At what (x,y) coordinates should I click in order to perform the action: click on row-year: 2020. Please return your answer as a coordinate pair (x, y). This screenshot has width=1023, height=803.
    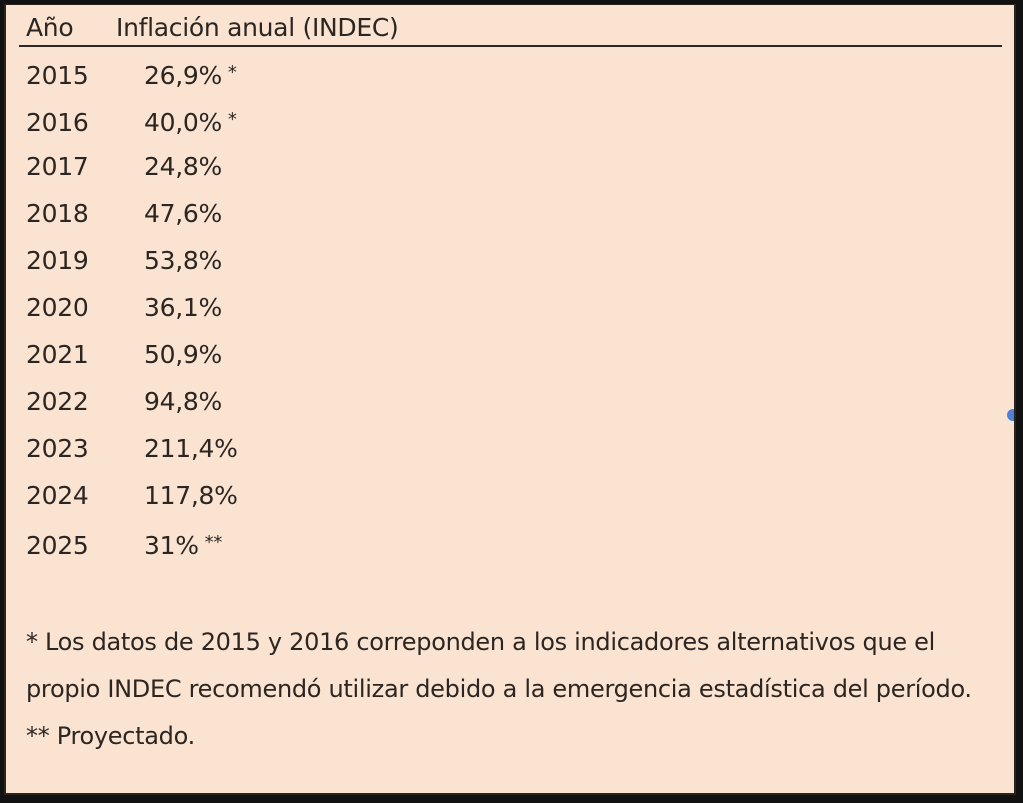
    Looking at the image, I should click on (57, 307).